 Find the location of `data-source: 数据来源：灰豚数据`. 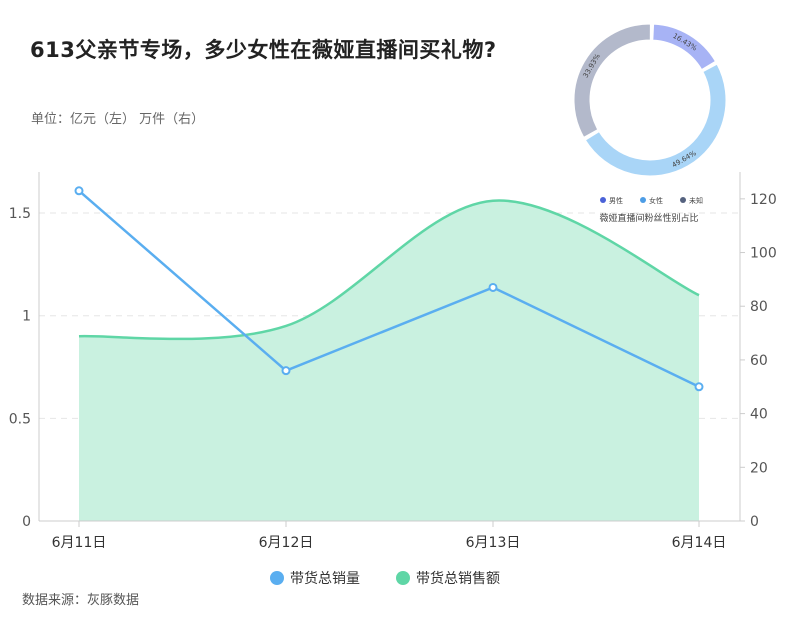

data-source: 数据来源：灰豚数据 is located at coordinates (81, 600).